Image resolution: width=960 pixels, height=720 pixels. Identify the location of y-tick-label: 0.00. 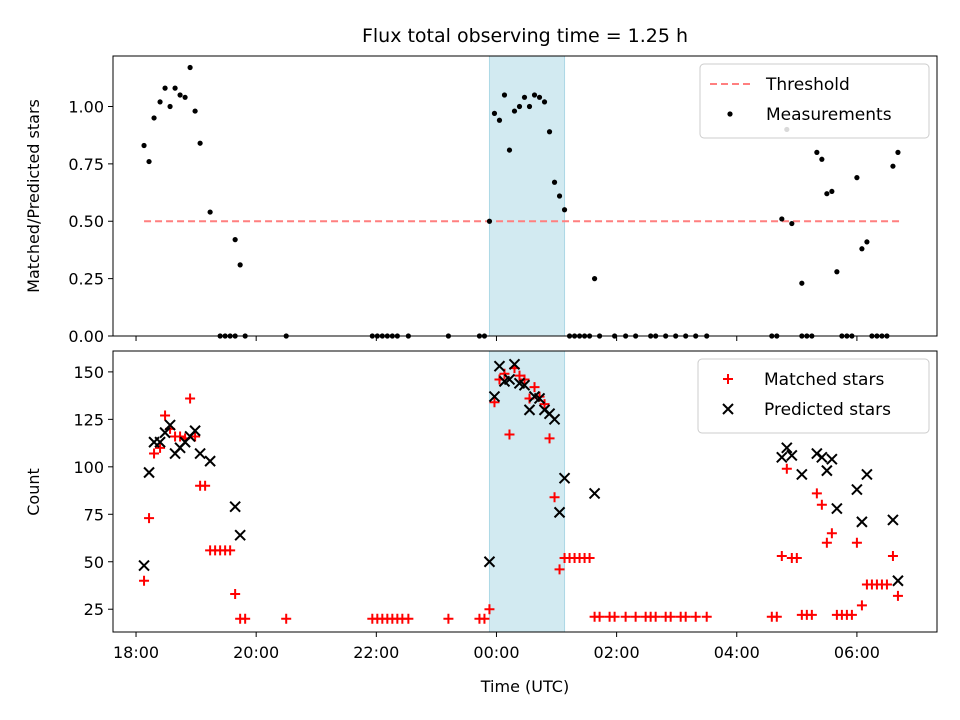
(86, 336).